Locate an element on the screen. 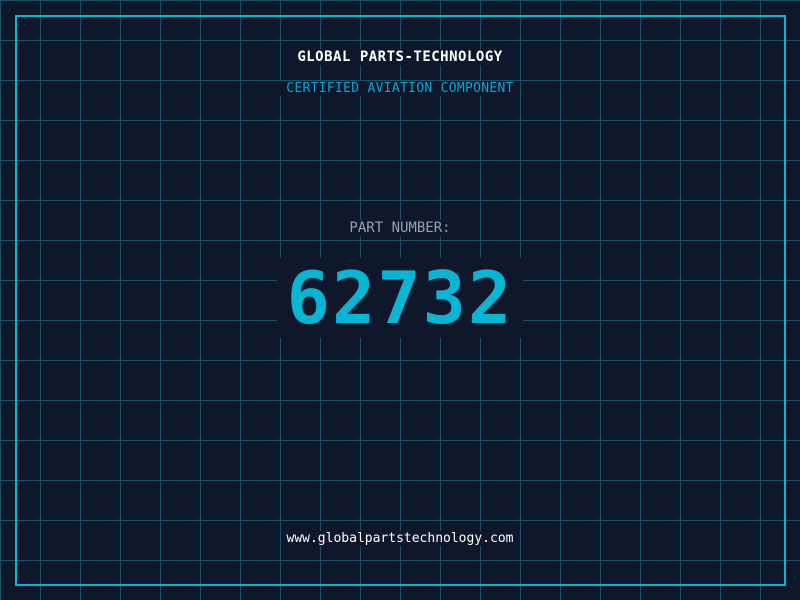  company-name-text: GLOBAL PARTS-TECHNOLOGY is located at coordinates (400, 57).